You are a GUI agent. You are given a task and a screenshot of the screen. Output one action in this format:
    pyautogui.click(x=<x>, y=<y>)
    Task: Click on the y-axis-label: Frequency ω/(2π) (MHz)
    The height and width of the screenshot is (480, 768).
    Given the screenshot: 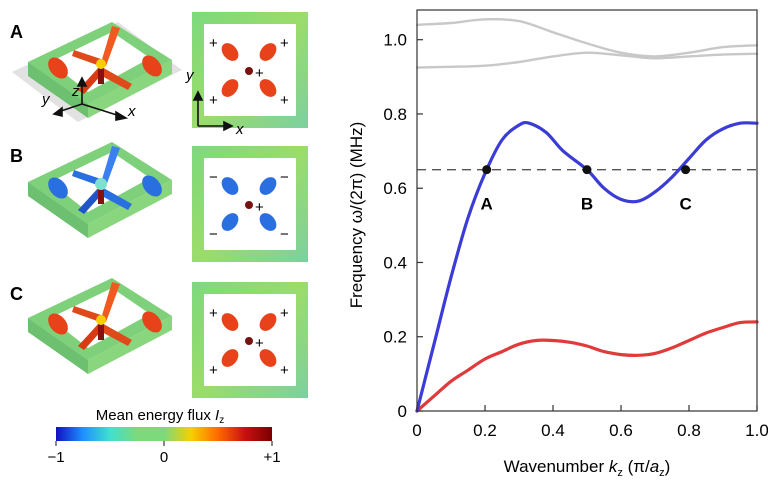 What is the action you would take?
    pyautogui.click(x=356, y=215)
    